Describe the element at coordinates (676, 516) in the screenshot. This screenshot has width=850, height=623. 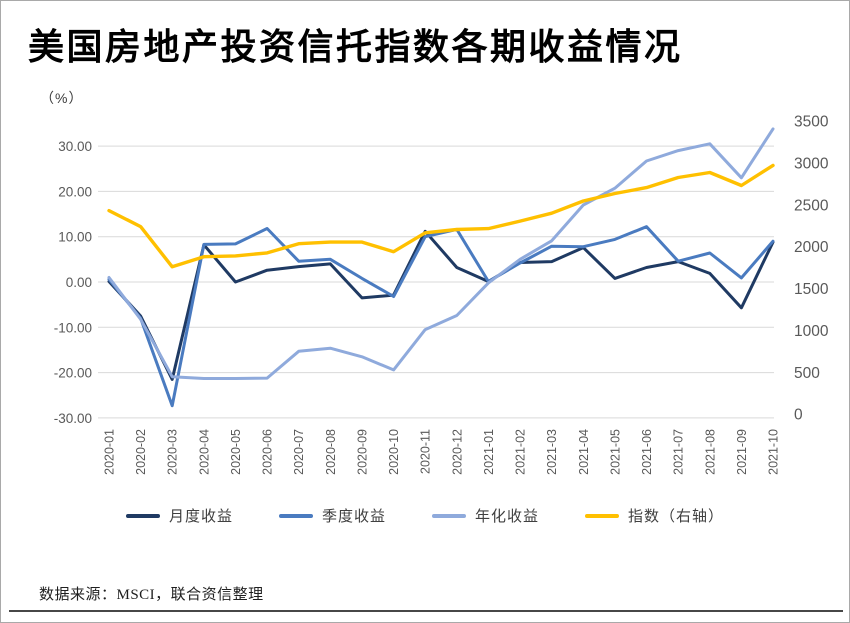
I see `legend-label-index: 指数（右轴）` at that location.